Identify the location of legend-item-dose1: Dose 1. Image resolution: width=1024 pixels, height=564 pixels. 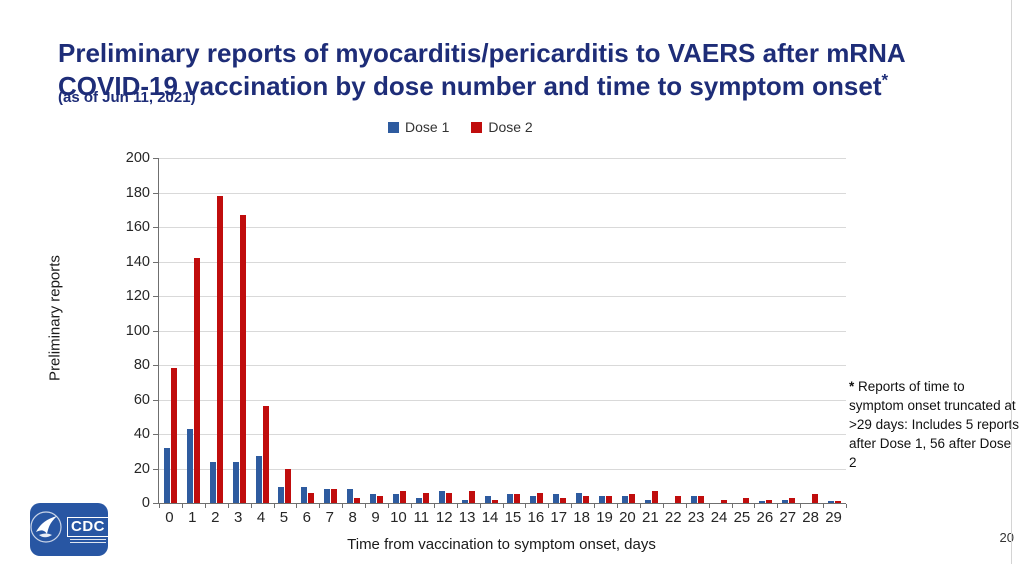
(418, 127).